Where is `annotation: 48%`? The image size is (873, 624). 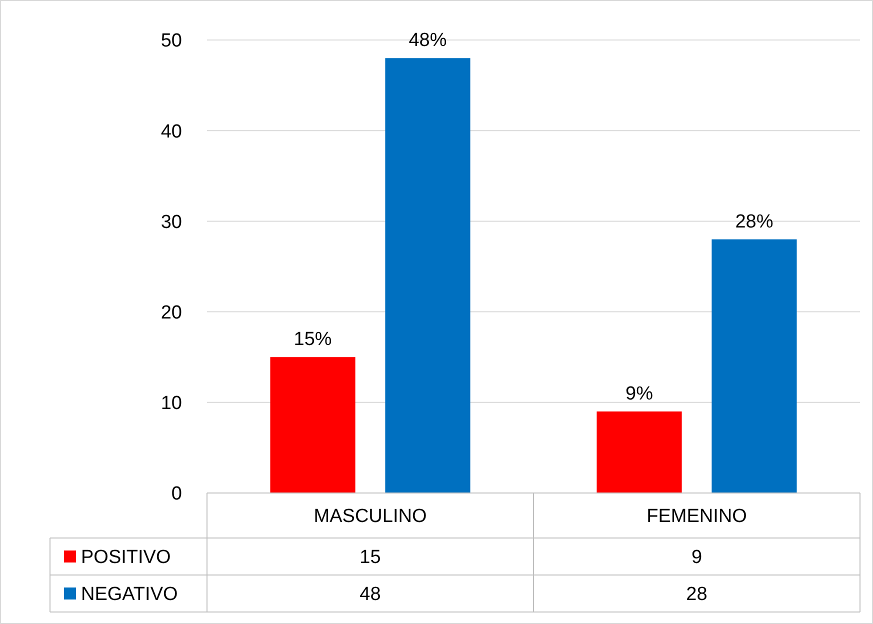 annotation: 48% is located at coordinates (427, 41).